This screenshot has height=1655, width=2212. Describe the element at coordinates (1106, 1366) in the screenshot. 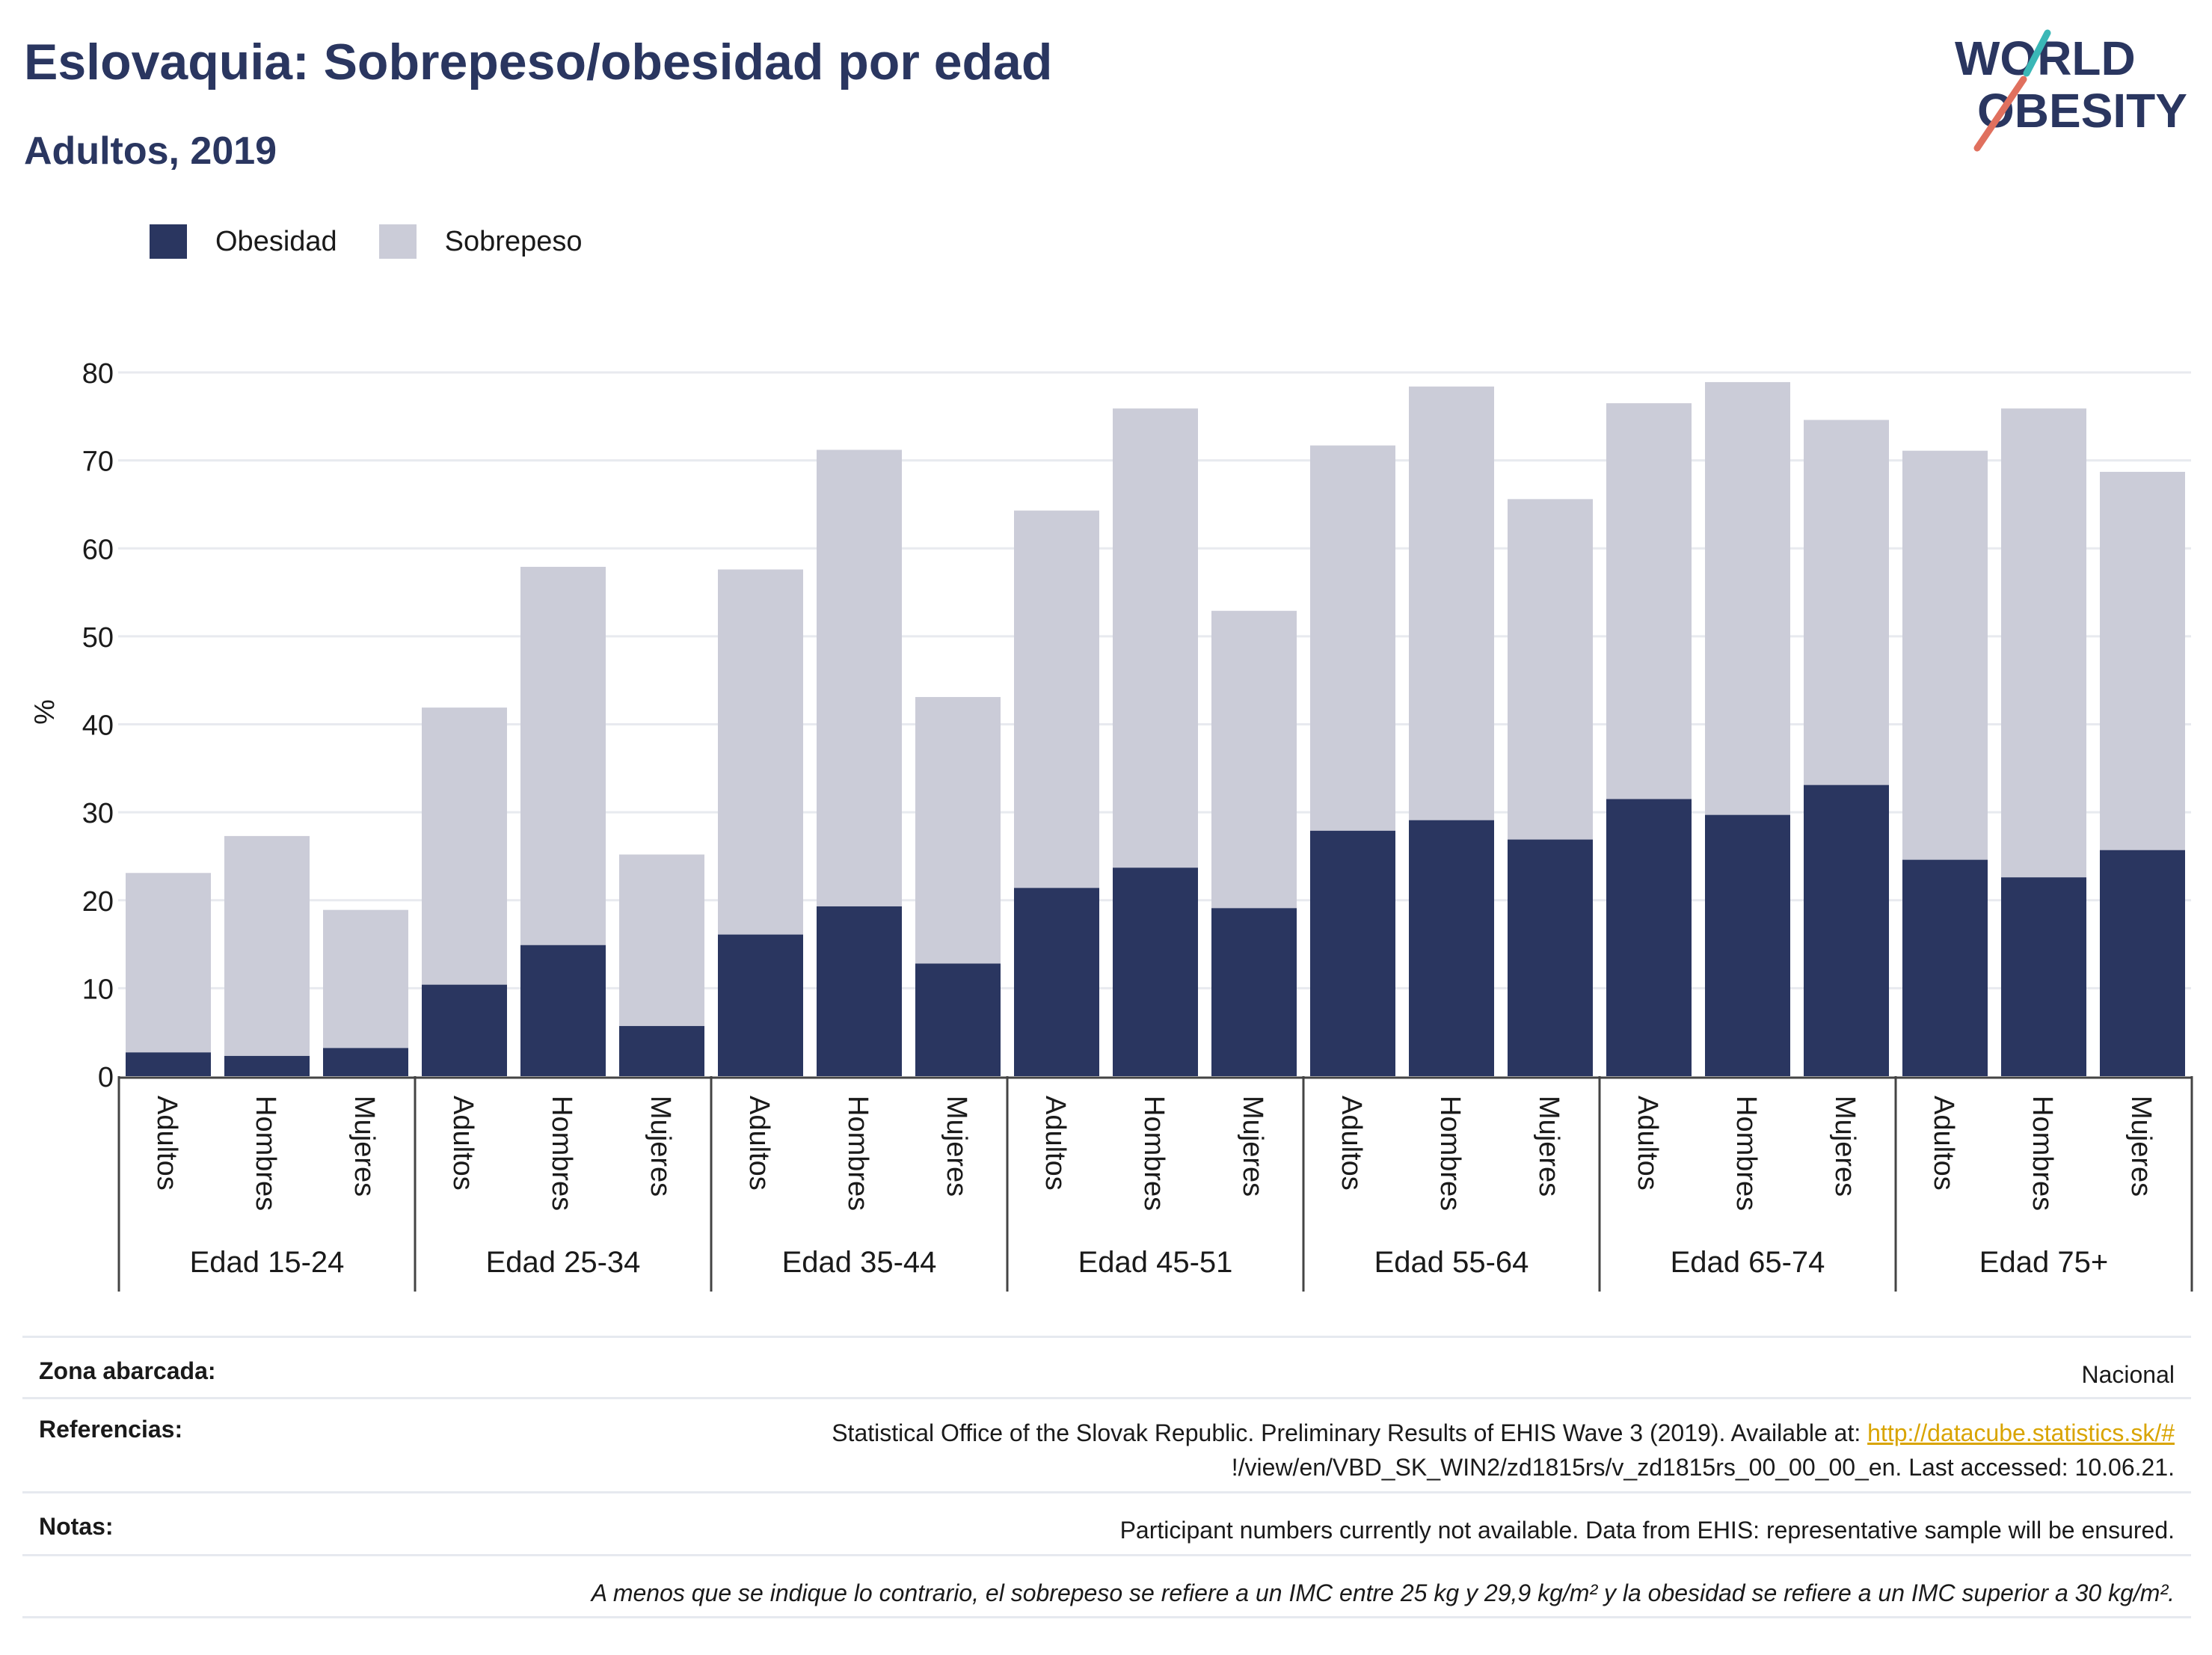

I see `info-row-zona: Zona abarcada: Nacional` at that location.